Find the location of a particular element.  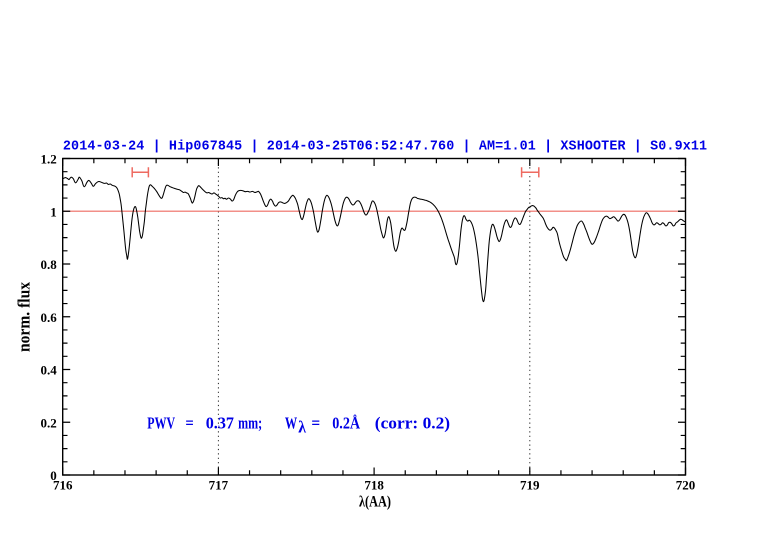

svg-text: PWV is located at coordinates (161, 423).